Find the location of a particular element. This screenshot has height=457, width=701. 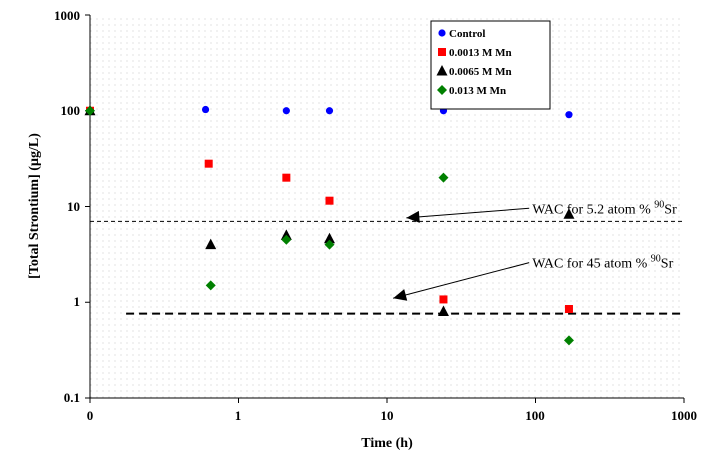

legend-box is located at coordinates (490, 65).